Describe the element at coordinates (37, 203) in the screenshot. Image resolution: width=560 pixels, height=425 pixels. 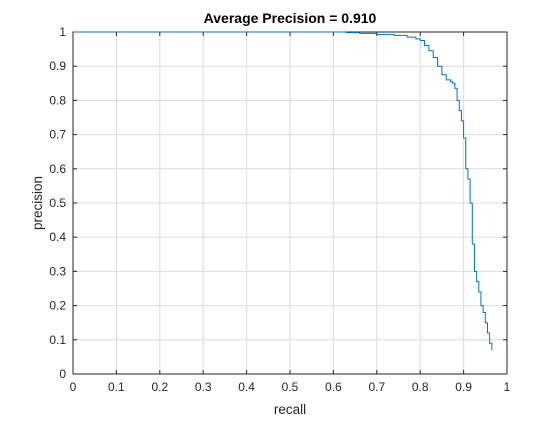
I see `y-axis-label: precision` at that location.